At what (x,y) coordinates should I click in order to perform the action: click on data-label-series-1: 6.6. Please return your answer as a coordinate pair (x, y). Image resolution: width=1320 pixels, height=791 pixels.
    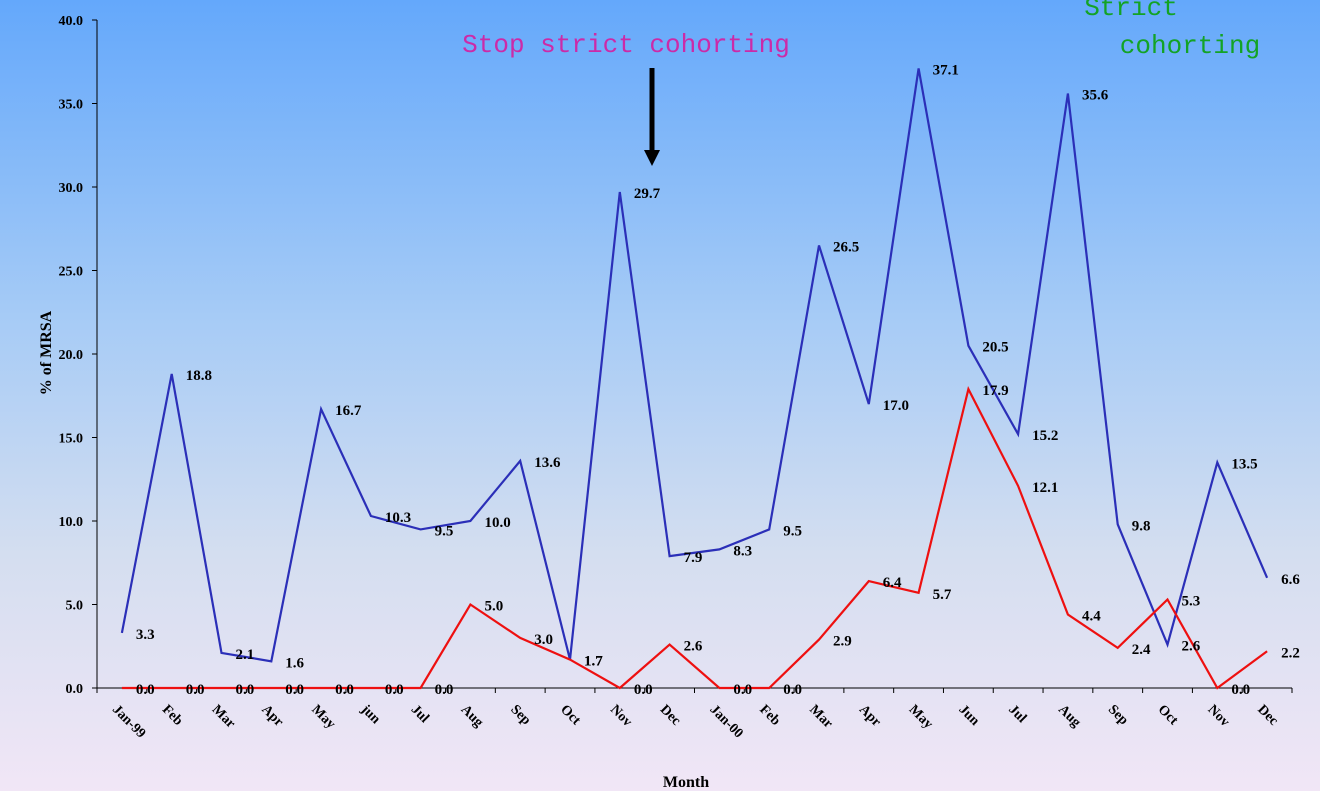
    Looking at the image, I should click on (1290, 580).